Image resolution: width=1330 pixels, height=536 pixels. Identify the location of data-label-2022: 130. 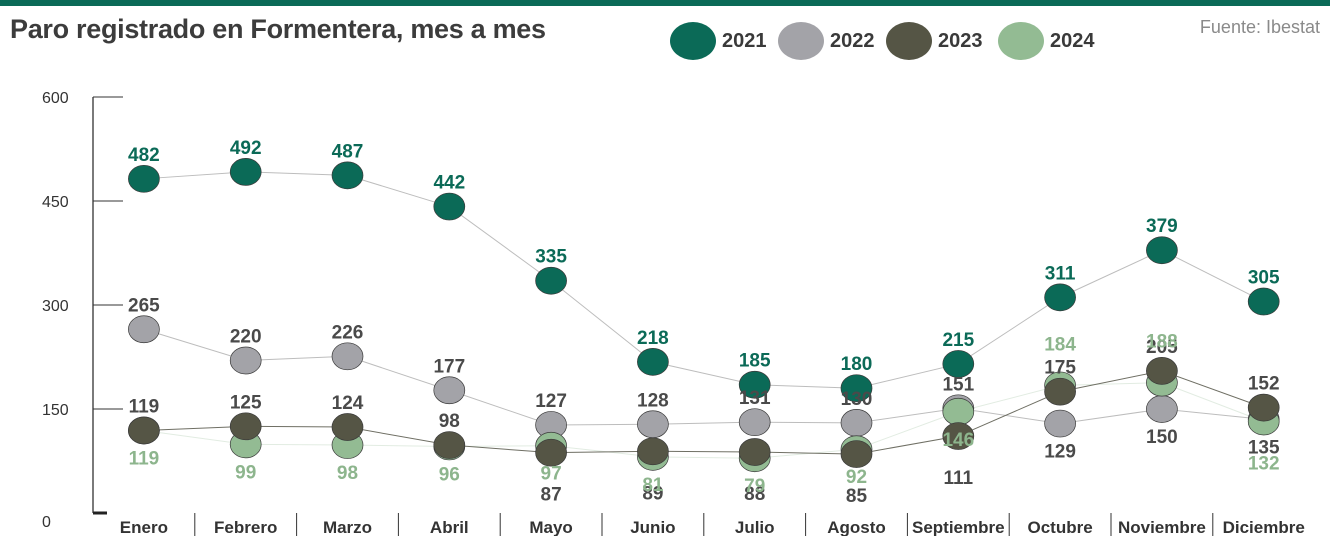
(857, 399).